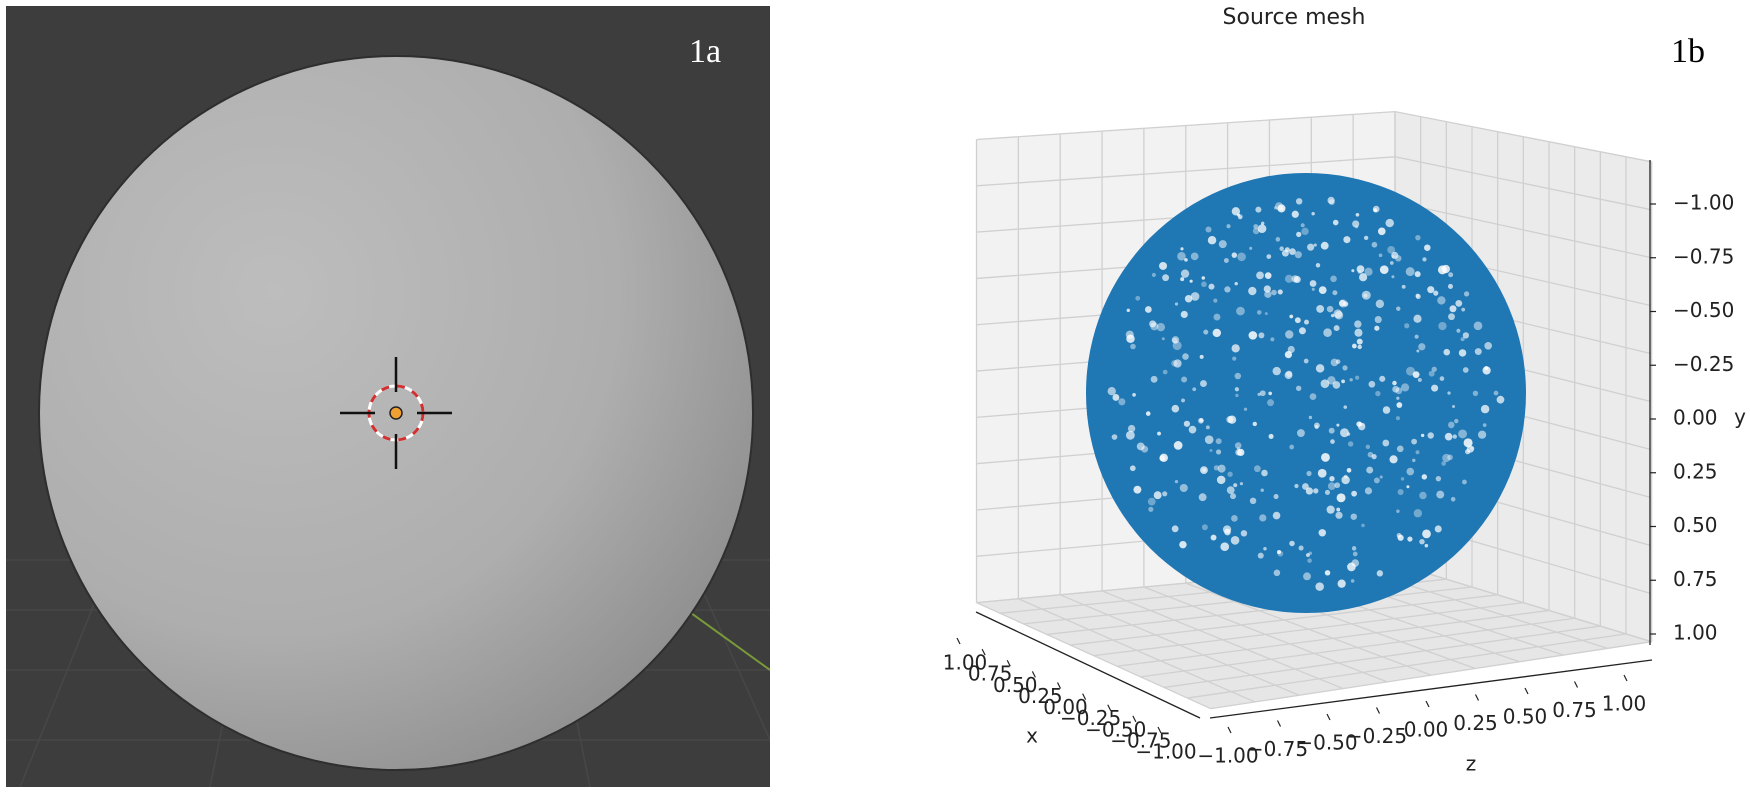  I want to click on tick-label: −0.25, so click(1090, 718).